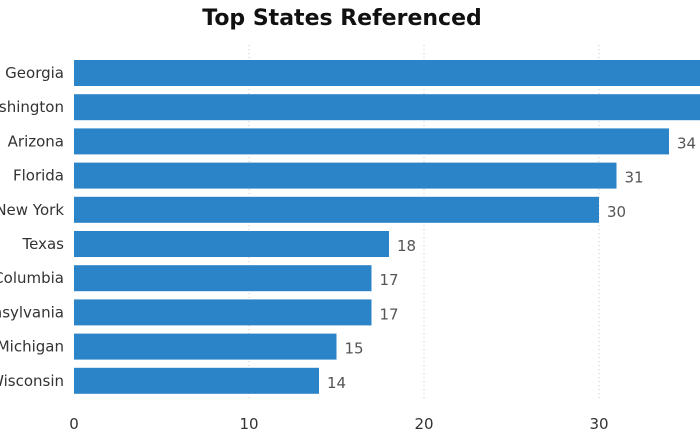  I want to click on category-label: Pennsylvania, so click(32, 312).